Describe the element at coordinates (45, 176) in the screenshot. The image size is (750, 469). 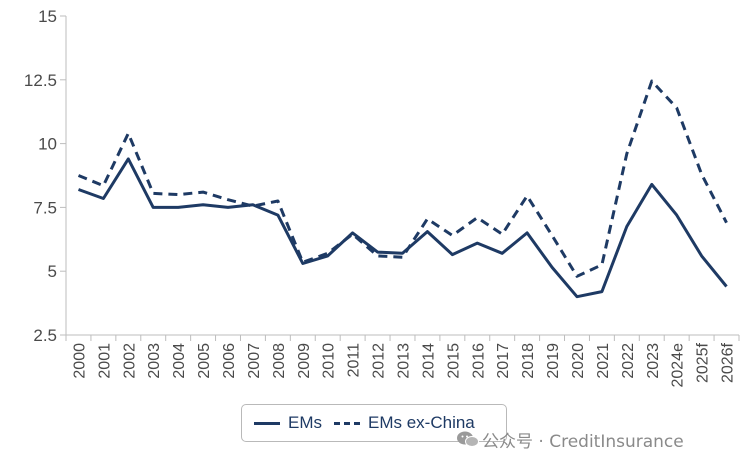
I see `y-axis-ticks: 2.5 5 7.5 10 12.5 15` at that location.